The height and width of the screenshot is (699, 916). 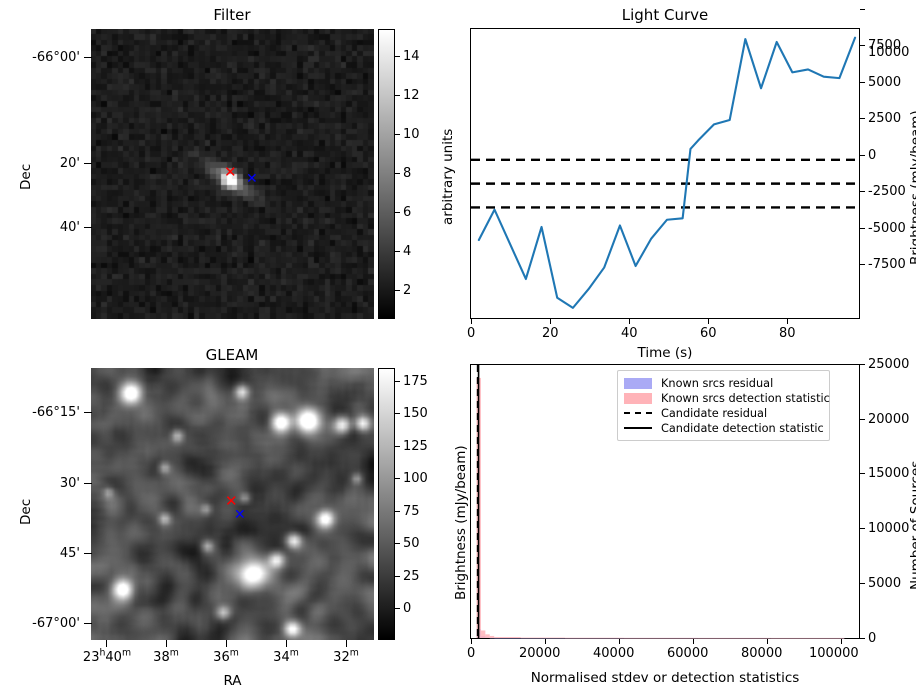 I want to click on filter-cbar-tick-2: 2, so click(x=407, y=290).